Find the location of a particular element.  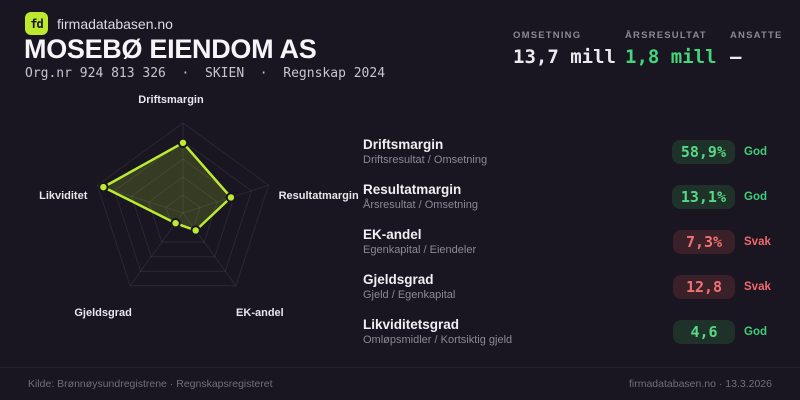

radar-axis-label: Resultatmargin is located at coordinates (319, 196).